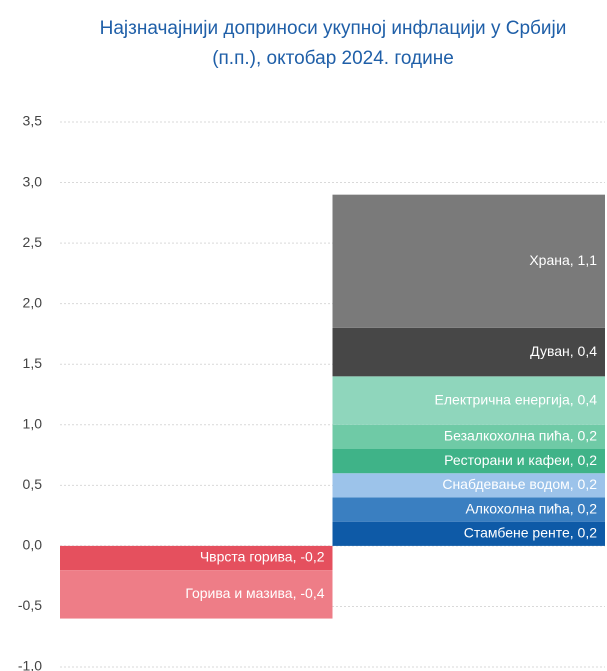  I want to click on data-label: Снабдевање водом, 0,2, so click(519, 484).